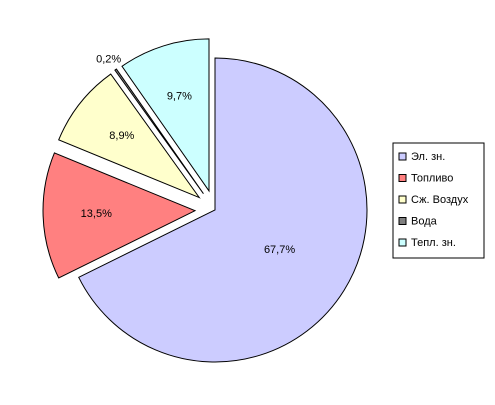 Image resolution: width=495 pixels, height=405 pixels. What do you see at coordinates (279, 250) in the screenshot?
I see `slice-label: 67,7%` at bounding box center [279, 250].